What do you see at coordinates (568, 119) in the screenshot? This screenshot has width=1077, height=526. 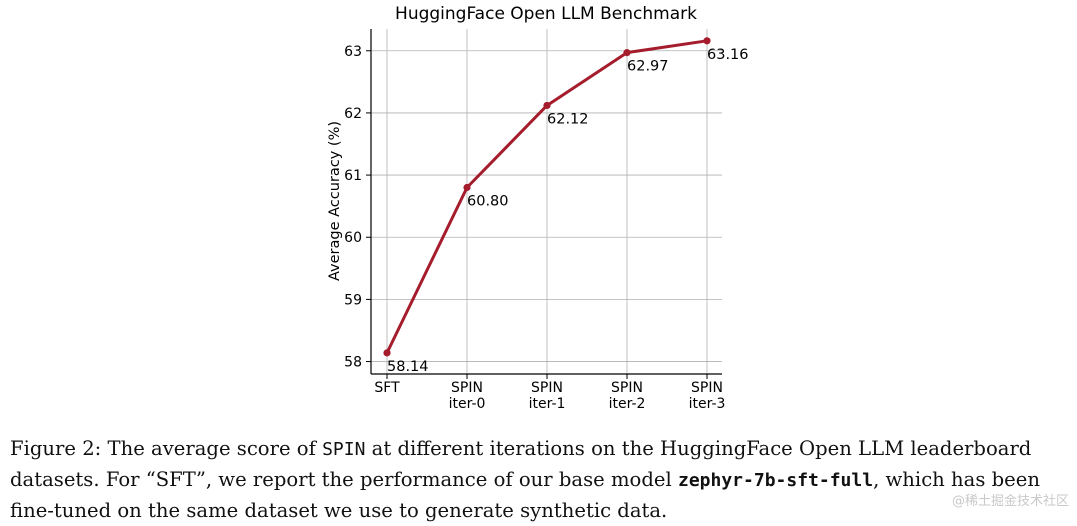 I see `data-label: 62.12` at bounding box center [568, 119].